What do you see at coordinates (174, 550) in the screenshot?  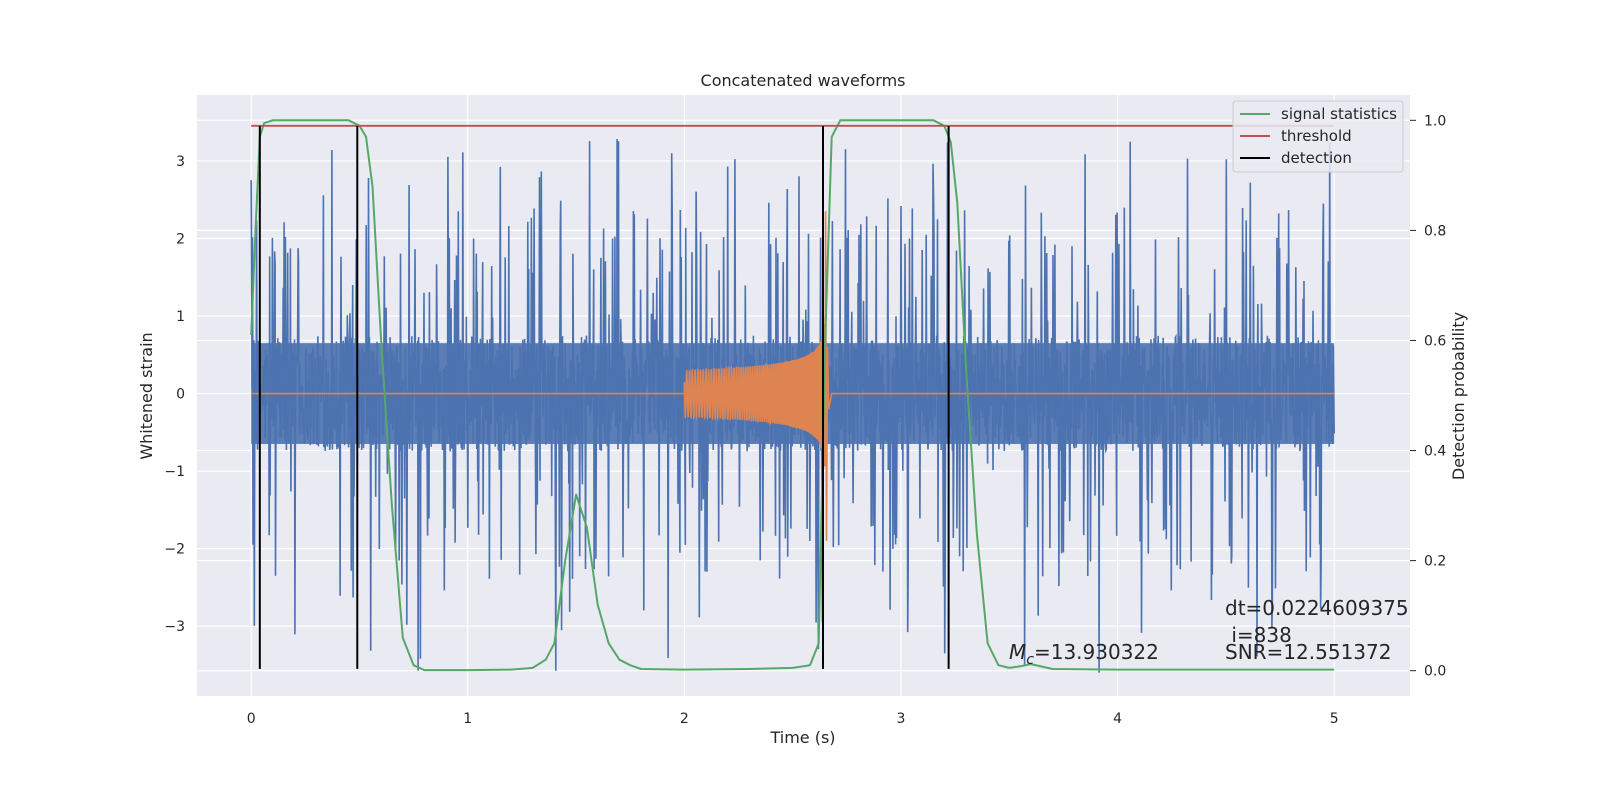 I see `y-tick-label: −2` at bounding box center [174, 550].